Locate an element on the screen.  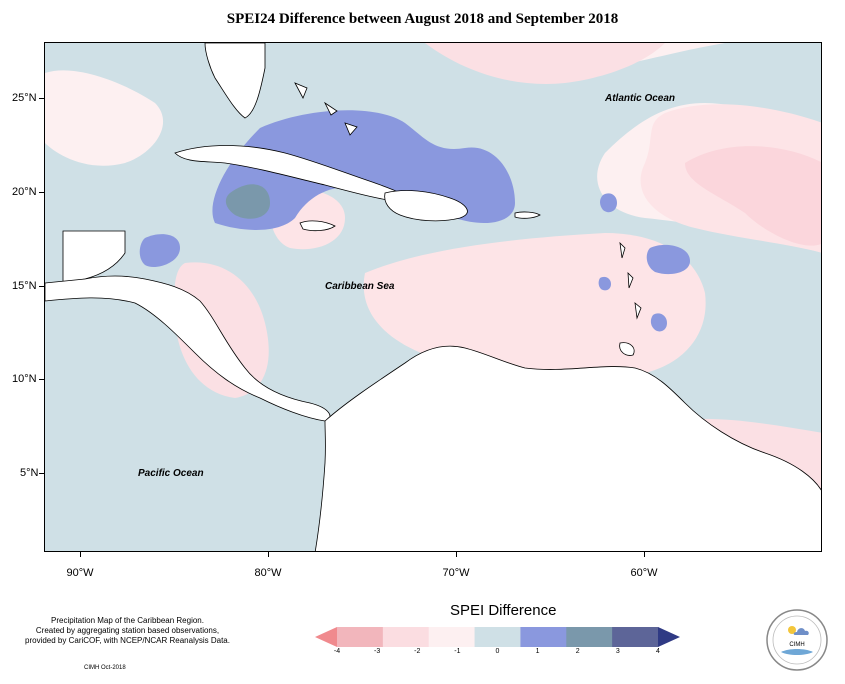
legend-tick-label: 3 is located at coordinates (617, 651).